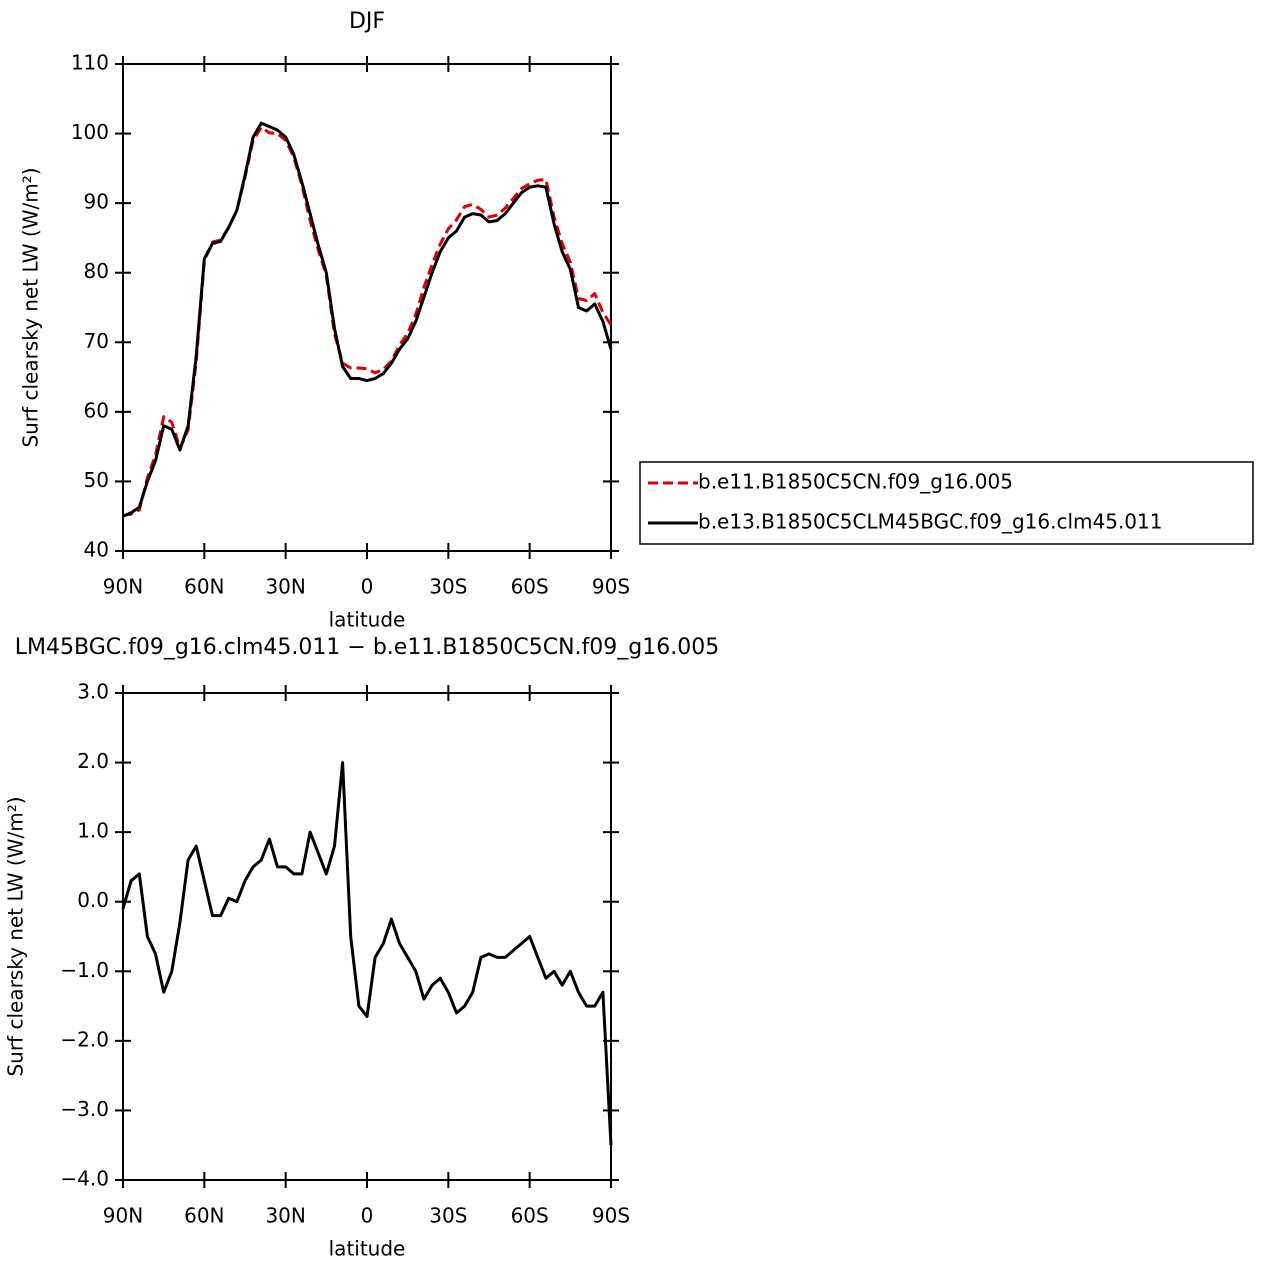 This screenshot has height=1269, width=1272. I want to click on y-tick-label: 80, so click(96, 271).